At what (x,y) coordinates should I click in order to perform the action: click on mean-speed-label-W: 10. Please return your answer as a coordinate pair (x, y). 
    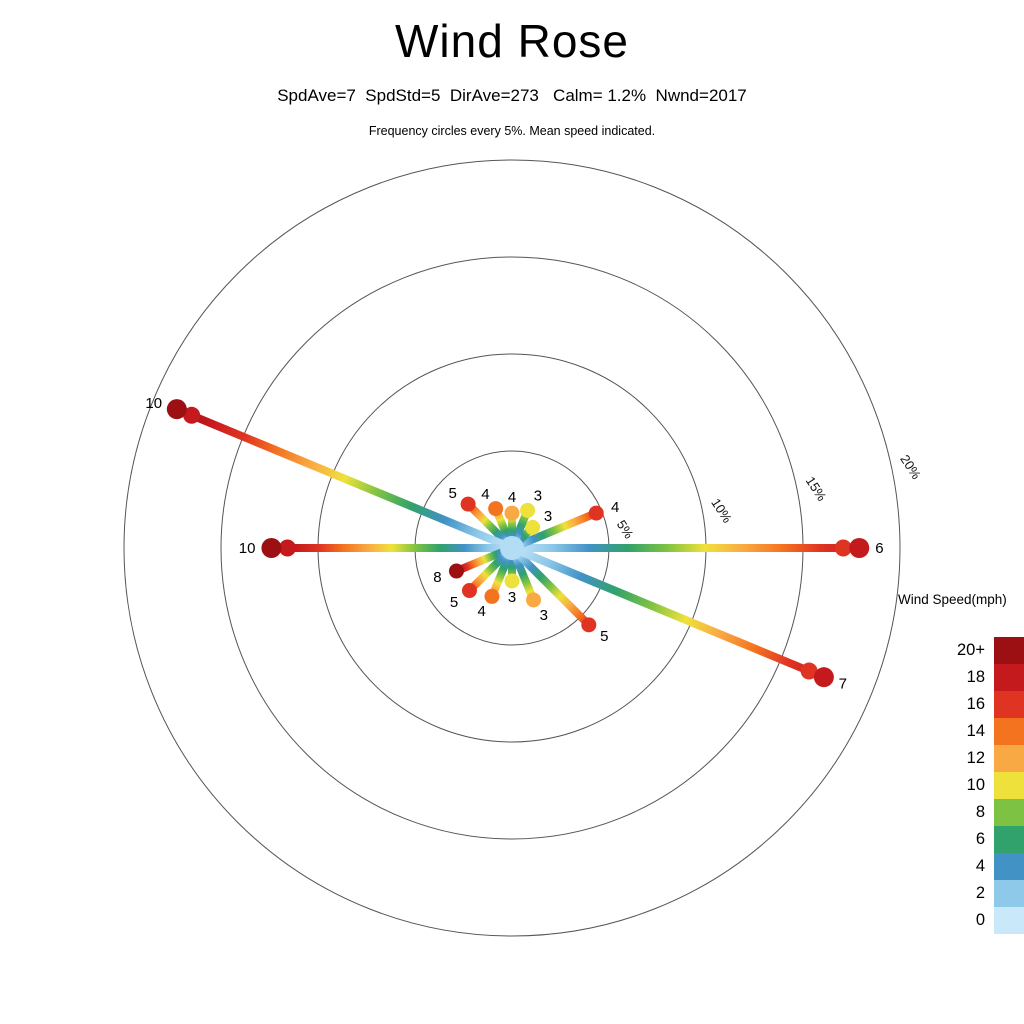
    Looking at the image, I should click on (247, 548).